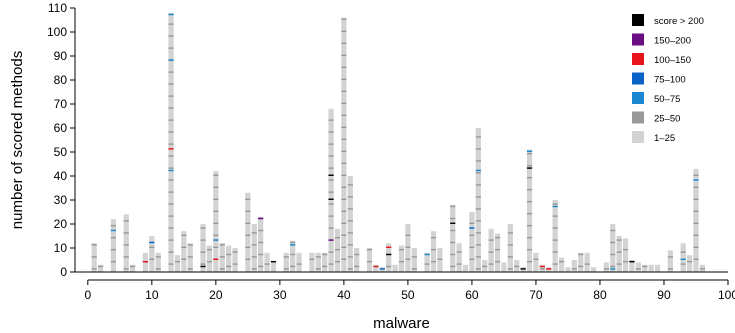 Image resolution: width=735 pixels, height=333 pixels. What do you see at coordinates (61, 200) in the screenshot?
I see `y-tick-label: 30` at bounding box center [61, 200].